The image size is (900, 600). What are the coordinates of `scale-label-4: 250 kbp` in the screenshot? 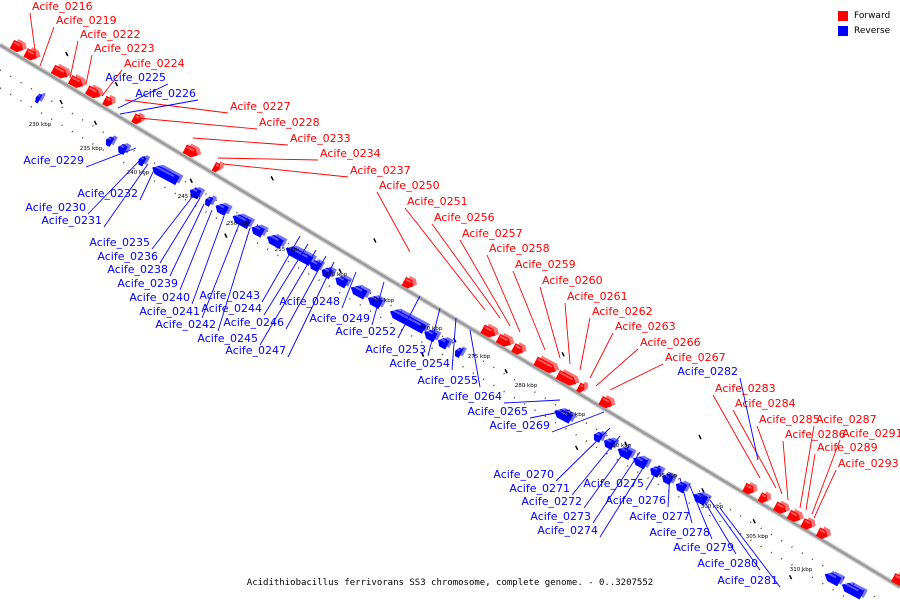 It's located at (238, 224).